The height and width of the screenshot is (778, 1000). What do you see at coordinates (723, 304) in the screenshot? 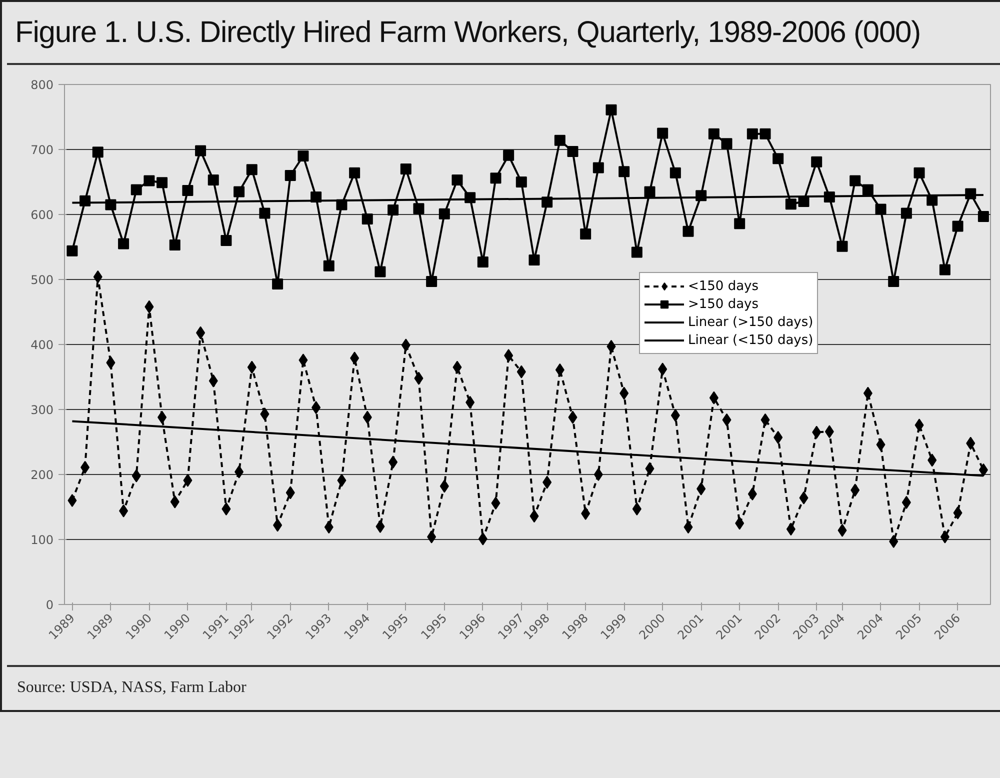
I see `legend-label: >150 days` at bounding box center [723, 304].